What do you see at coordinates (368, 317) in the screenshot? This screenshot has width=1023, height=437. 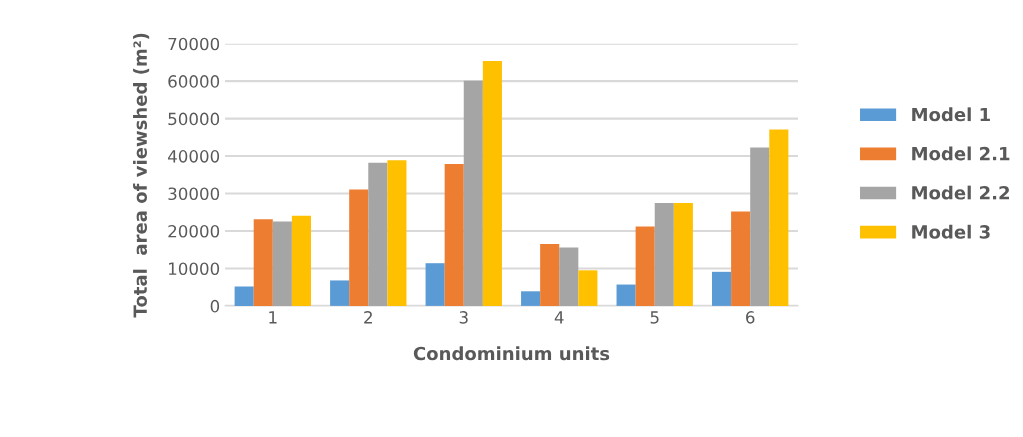 I see `x-tick-label: 2` at bounding box center [368, 317].